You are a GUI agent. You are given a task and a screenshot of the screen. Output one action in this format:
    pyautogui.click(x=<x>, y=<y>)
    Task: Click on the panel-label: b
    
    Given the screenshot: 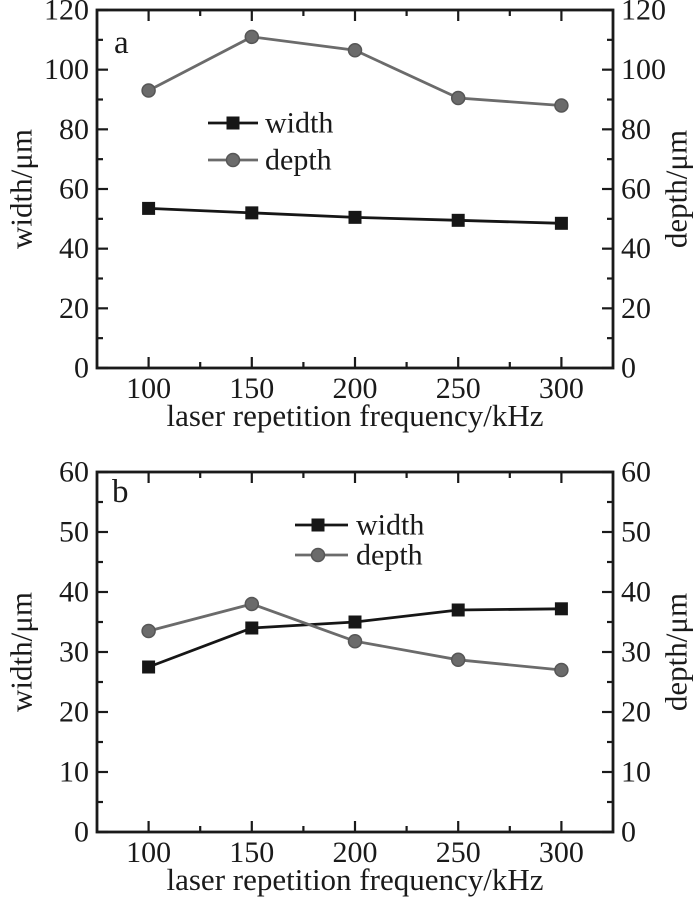 What is the action you would take?
    pyautogui.click(x=120, y=492)
    